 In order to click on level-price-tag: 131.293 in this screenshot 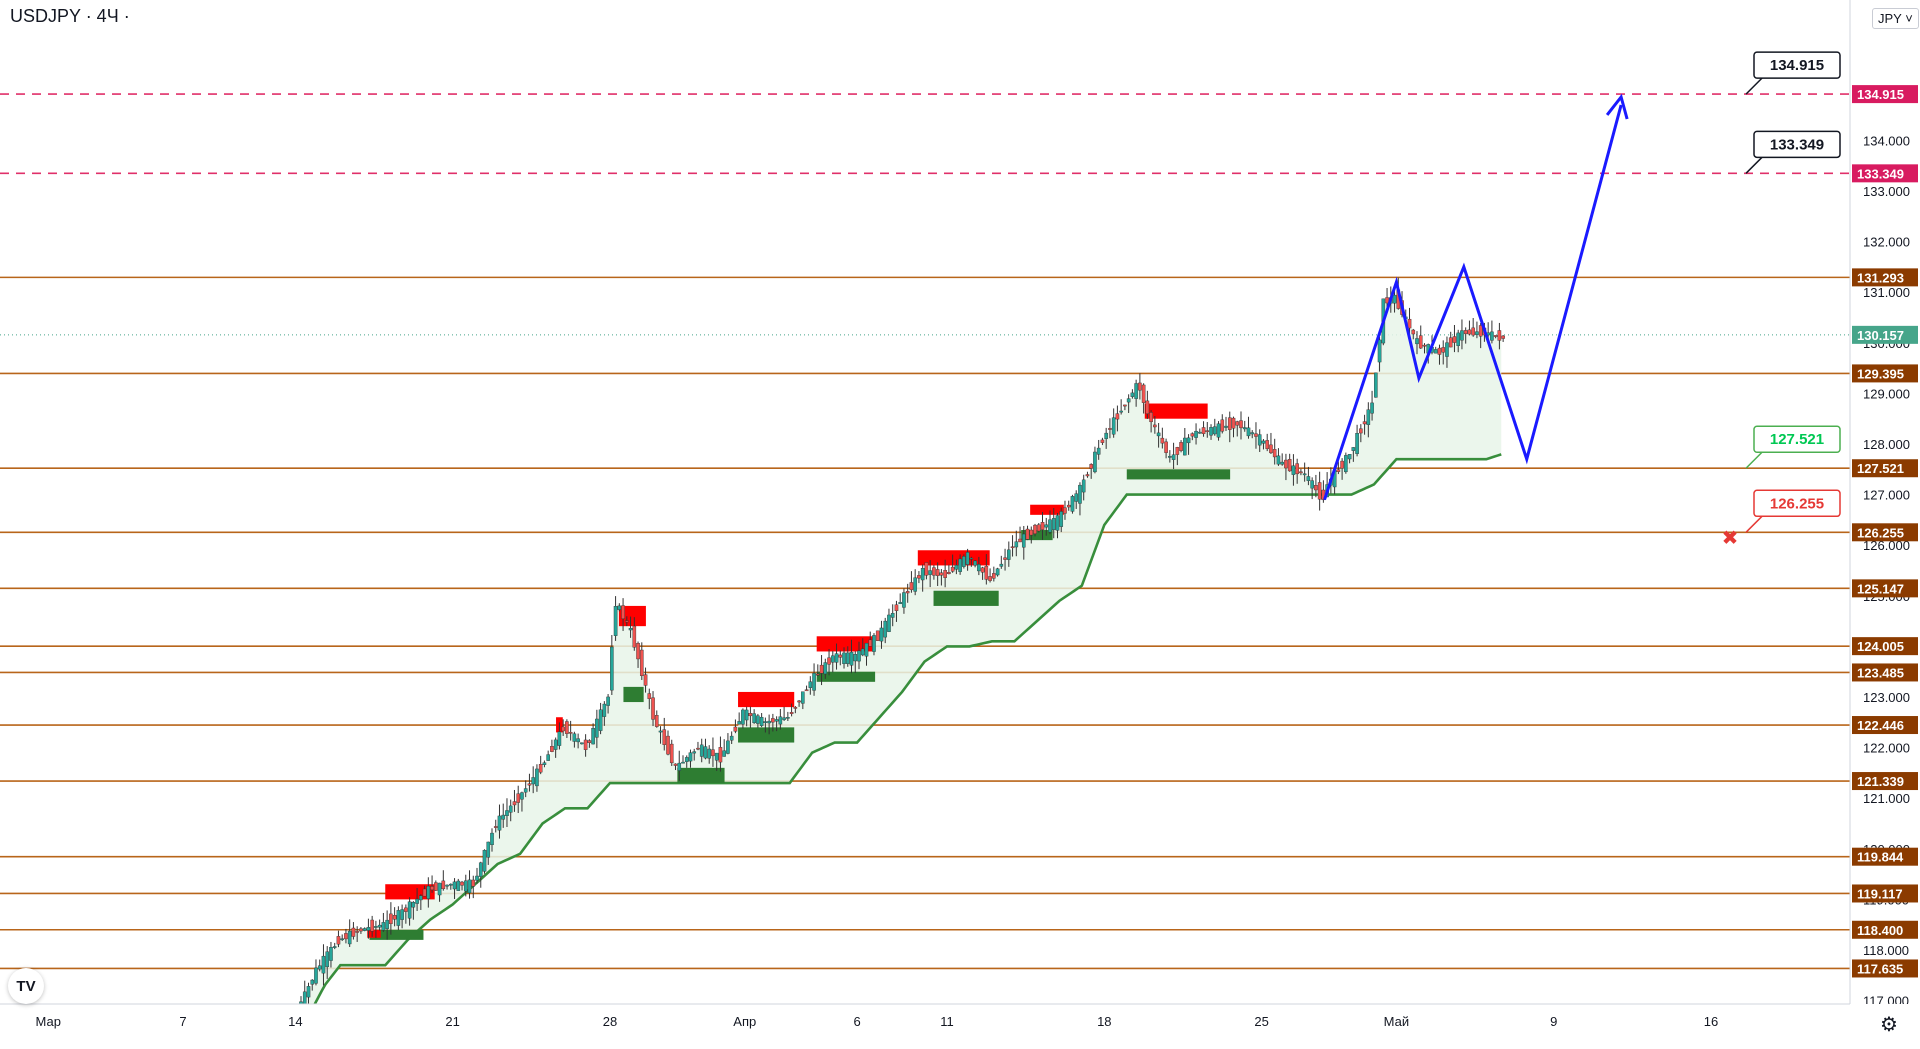, I will do `click(1880, 277)`.